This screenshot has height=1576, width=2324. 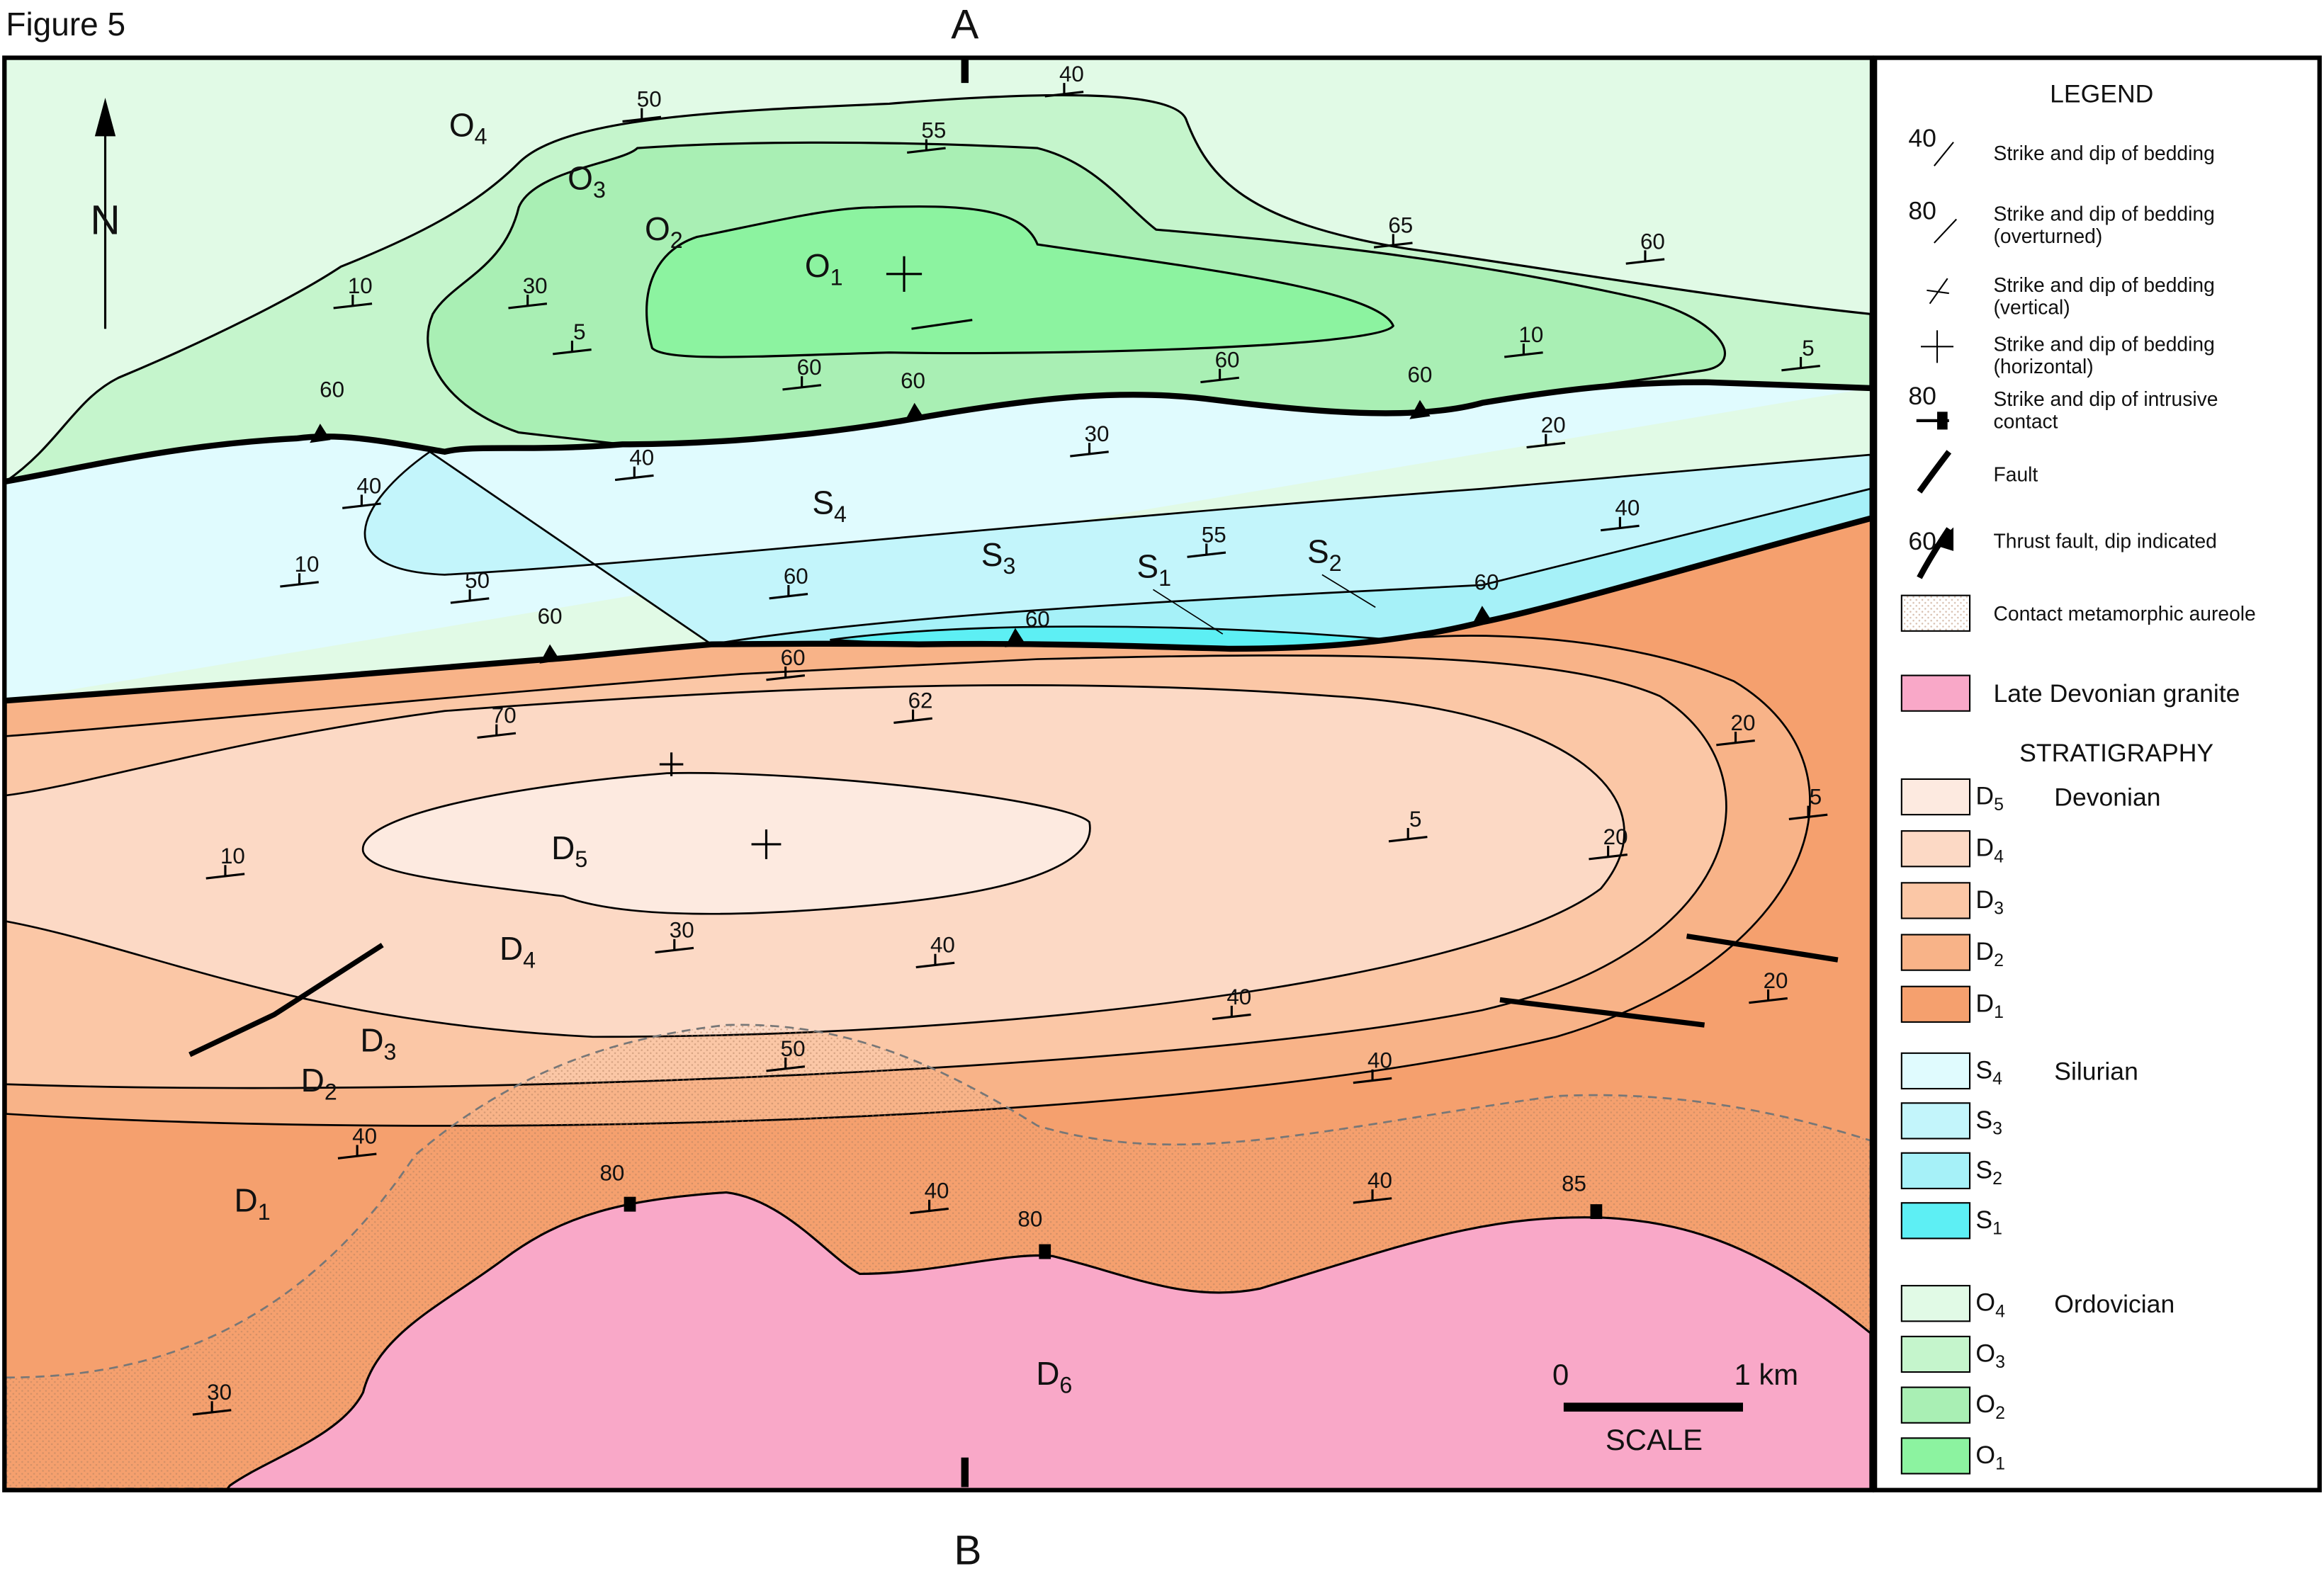 What do you see at coordinates (1776, 980) in the screenshot?
I see `dip-label: 20` at bounding box center [1776, 980].